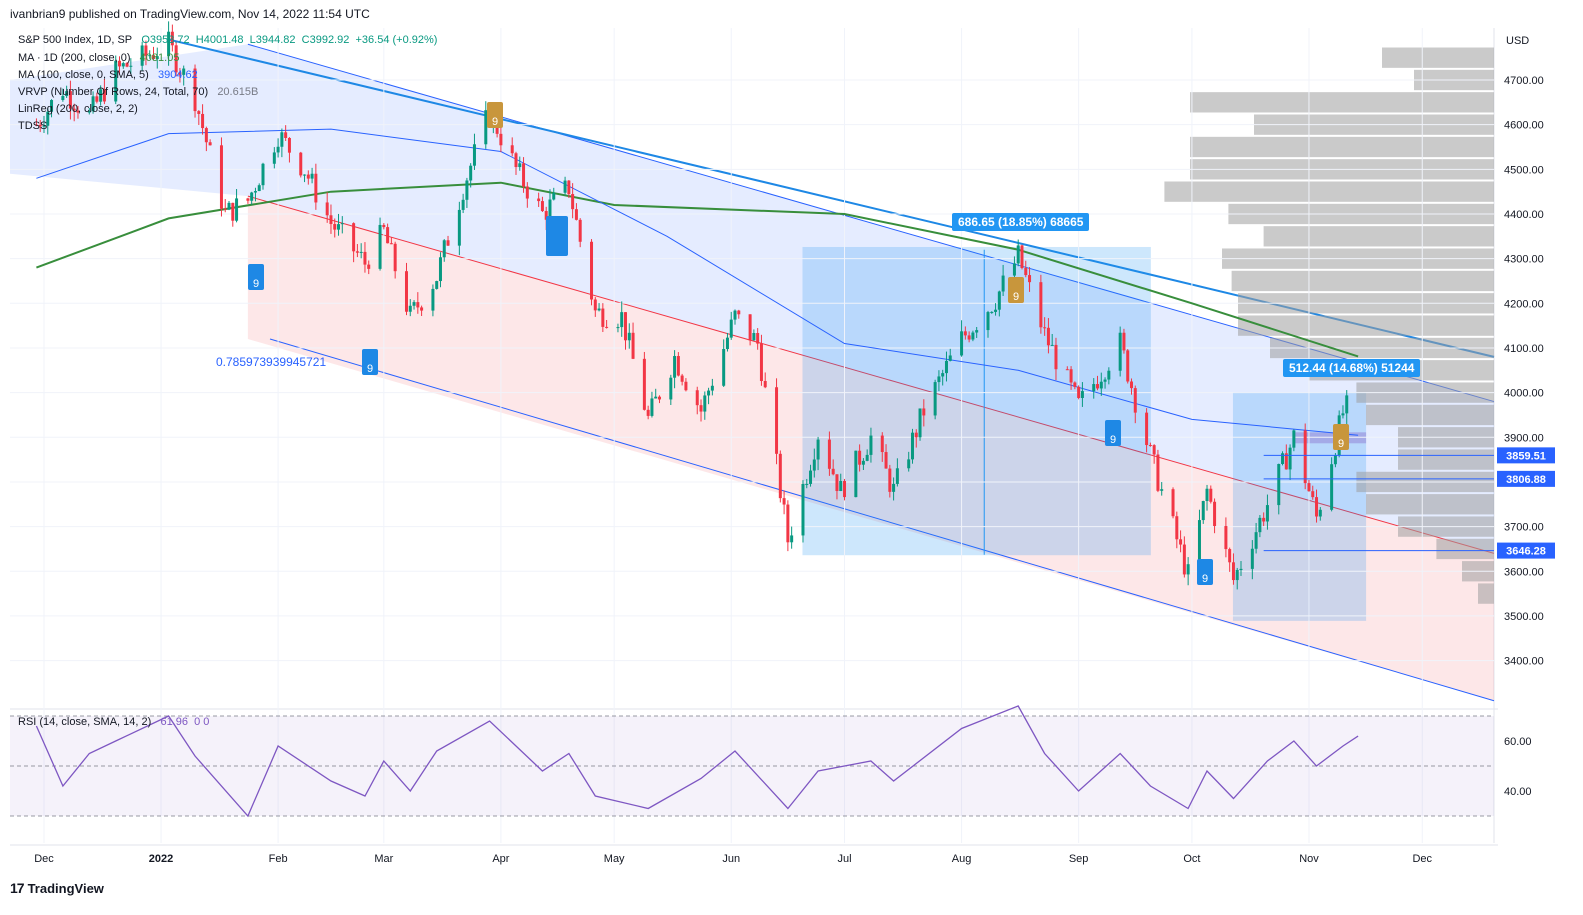  Describe the element at coordinates (113, 722) in the screenshot. I see `legend-row-rsi: RSI (14, close, SMA, 14, 2) 61.96 0 0` at that location.